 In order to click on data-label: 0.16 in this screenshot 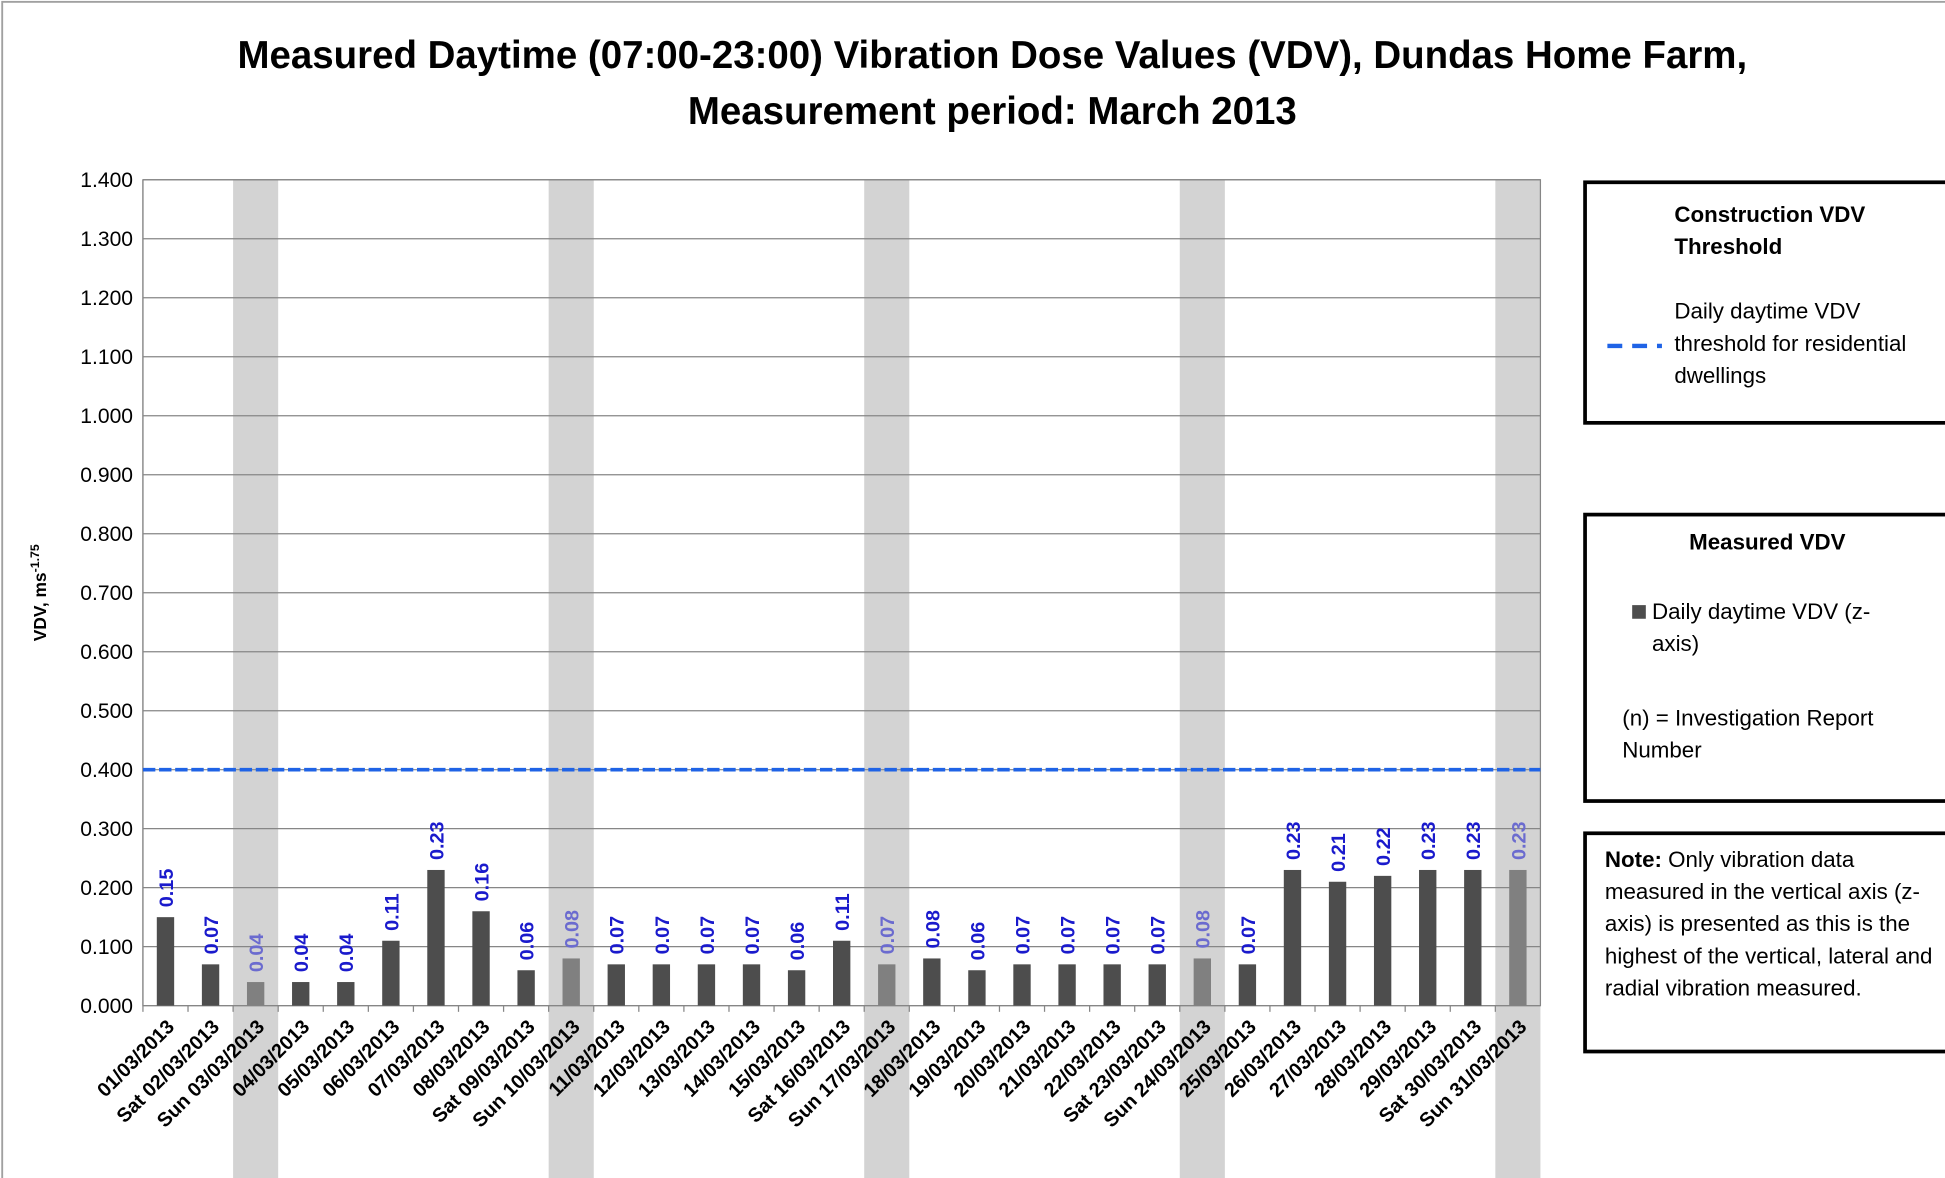, I will do `click(482, 882)`.